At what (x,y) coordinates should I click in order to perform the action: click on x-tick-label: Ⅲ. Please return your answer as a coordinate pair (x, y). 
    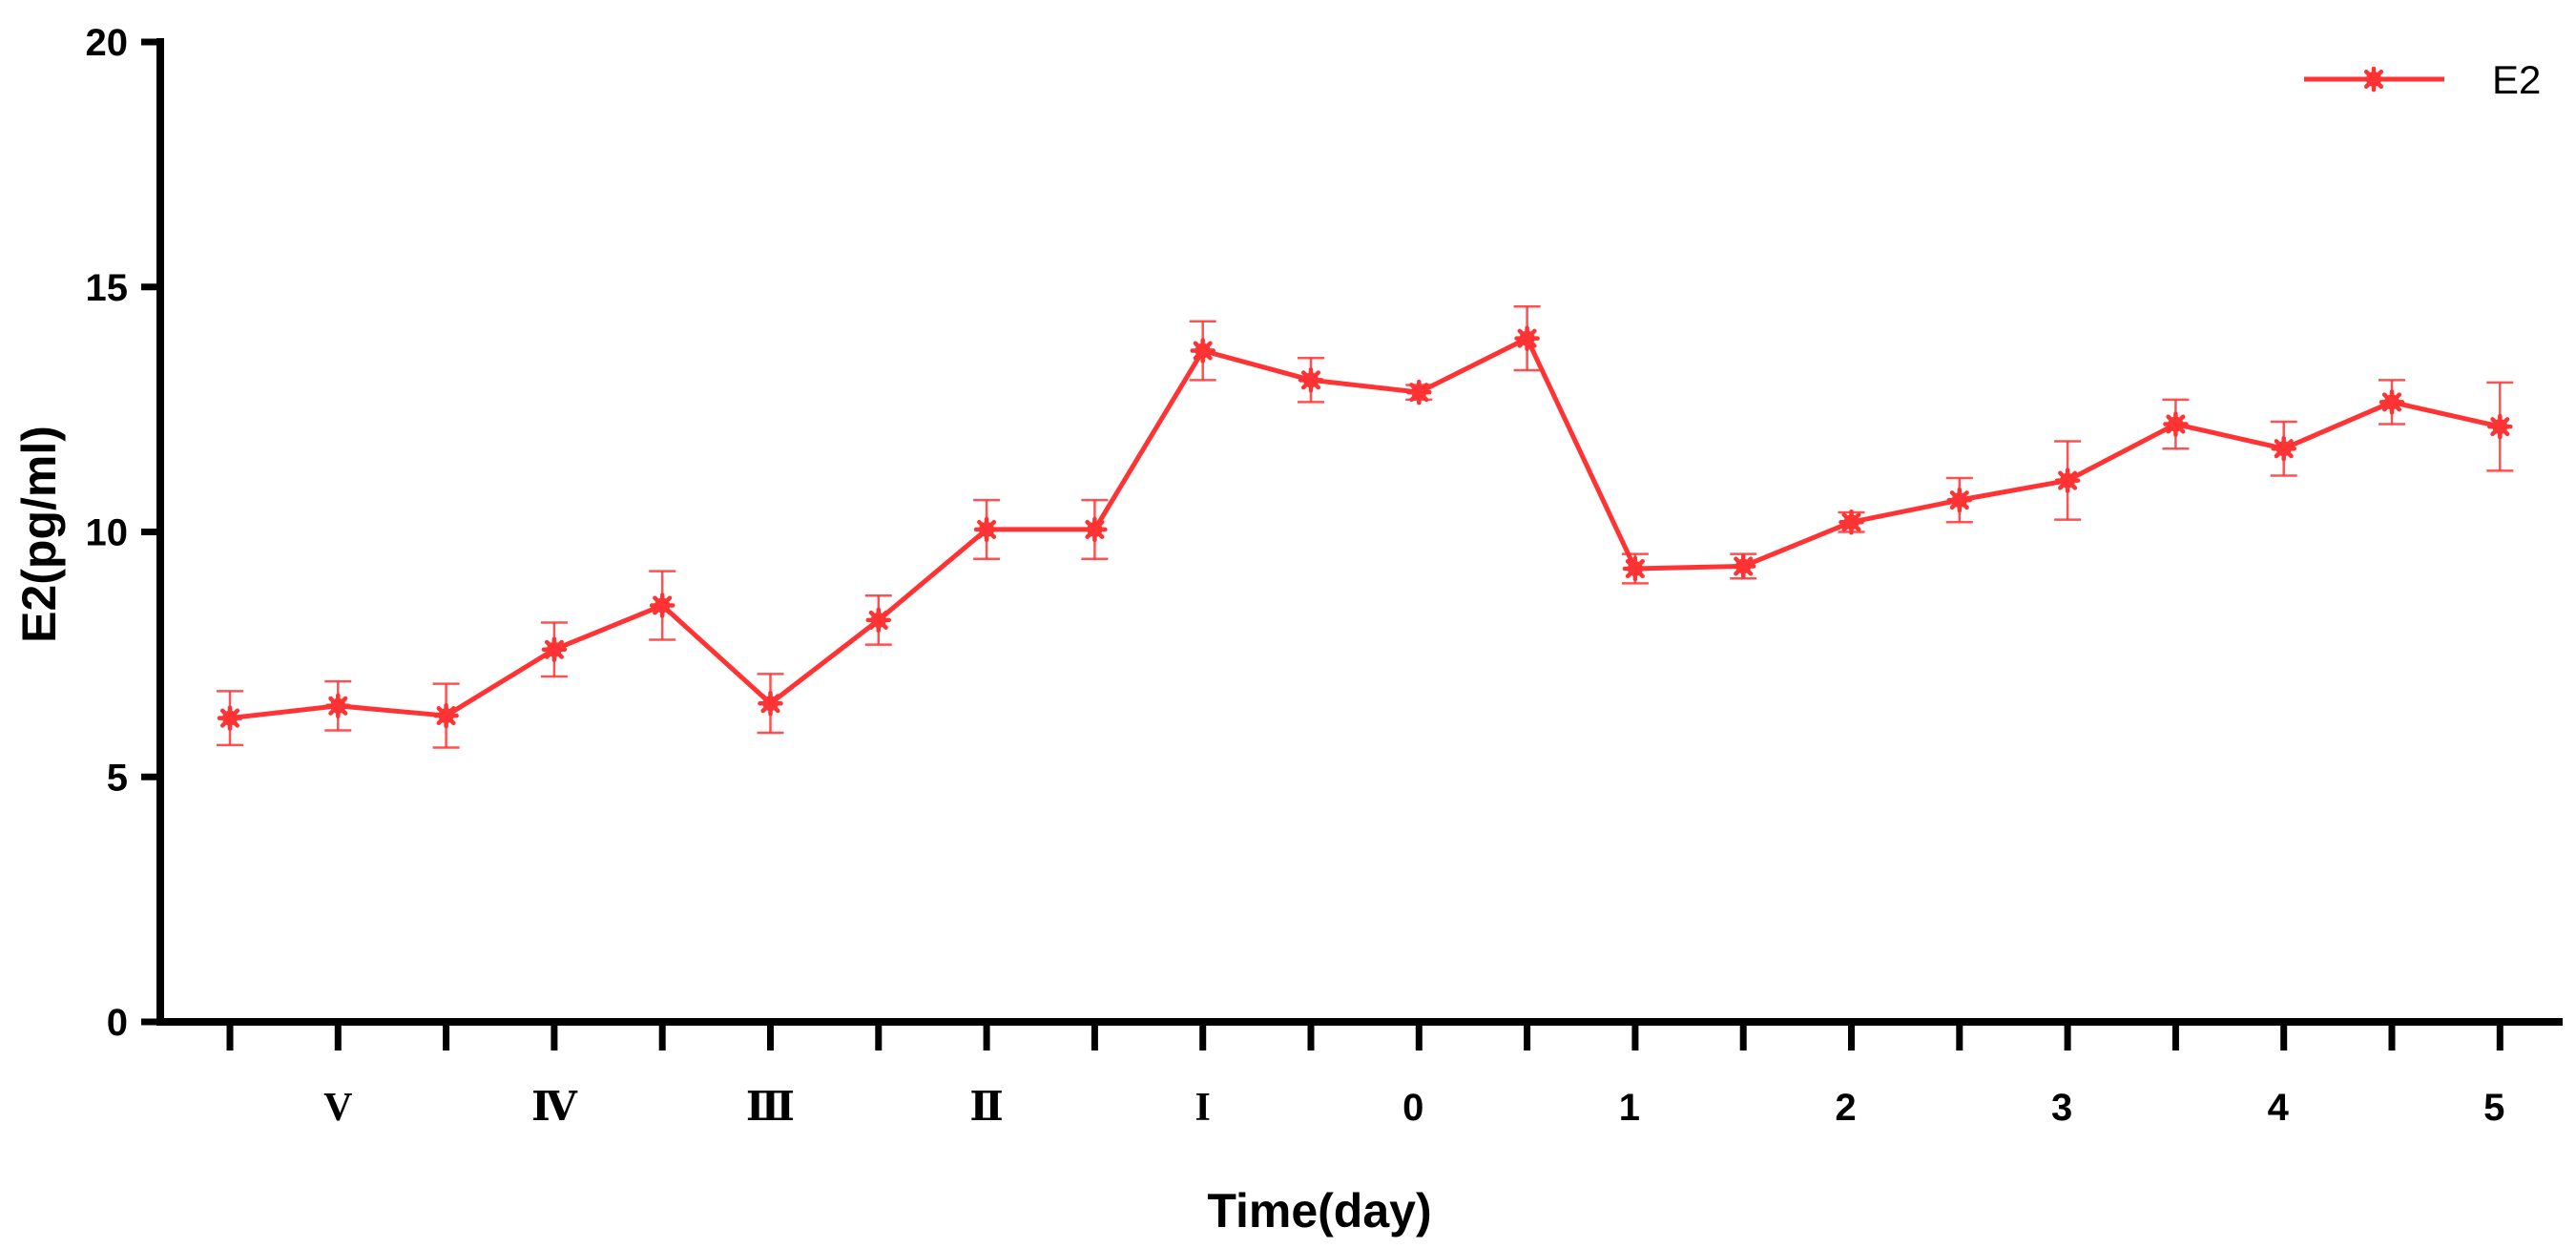
    Looking at the image, I should click on (770, 1108).